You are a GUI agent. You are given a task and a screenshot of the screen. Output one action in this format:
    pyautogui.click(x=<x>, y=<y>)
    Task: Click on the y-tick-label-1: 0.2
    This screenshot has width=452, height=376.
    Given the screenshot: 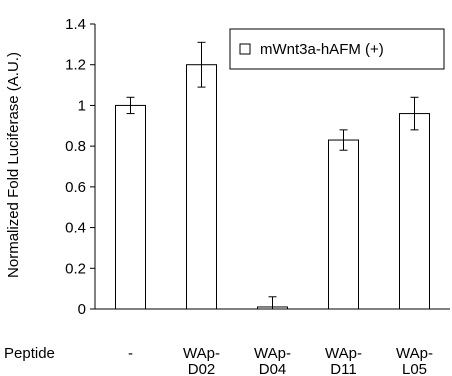 What is the action you would take?
    pyautogui.click(x=75, y=268)
    